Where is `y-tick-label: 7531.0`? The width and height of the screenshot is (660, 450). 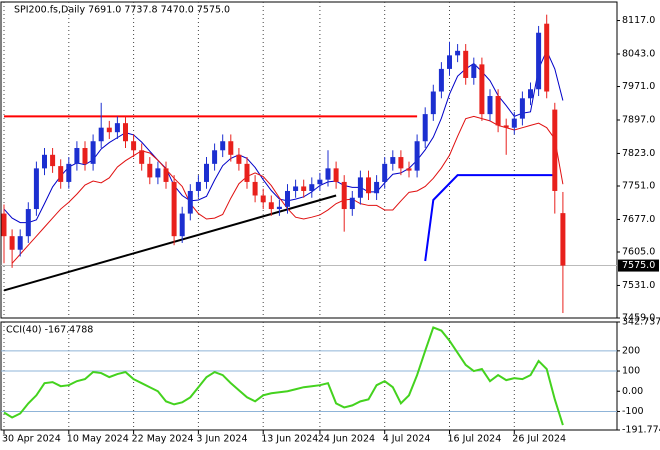
y-tick-label: 7531.0 is located at coordinates (638, 285).